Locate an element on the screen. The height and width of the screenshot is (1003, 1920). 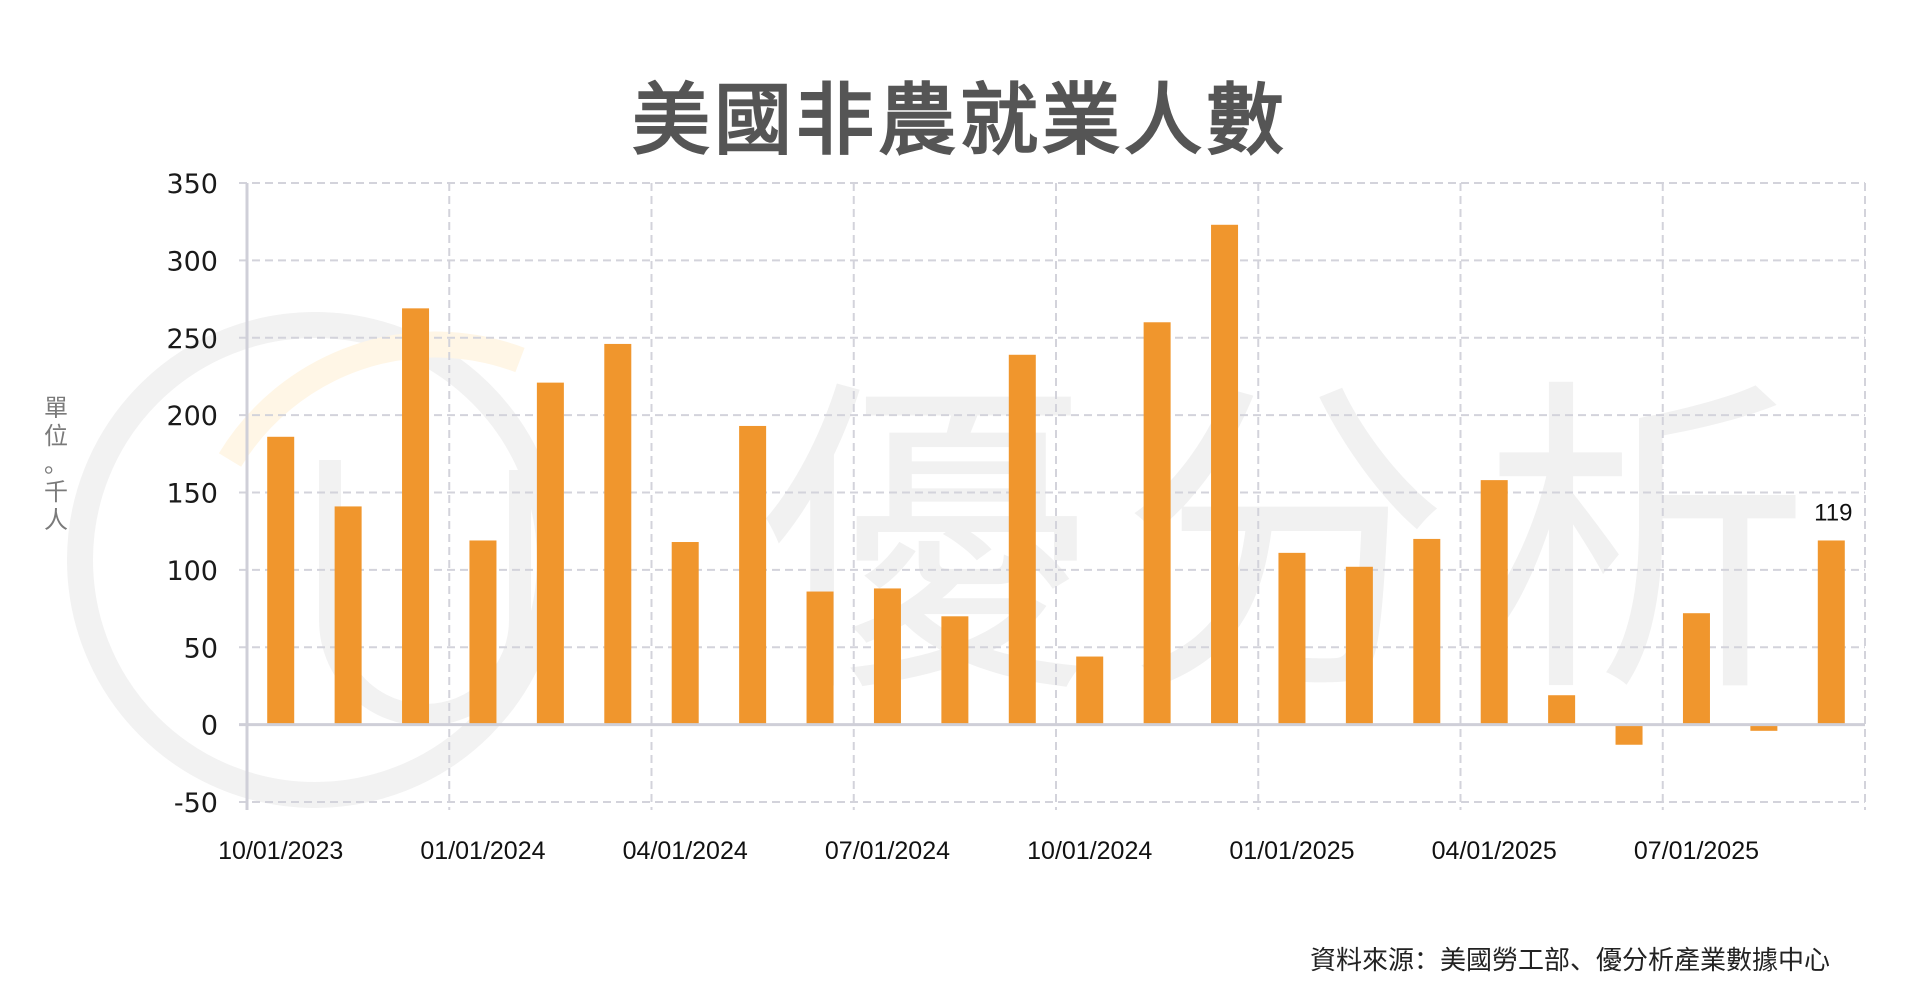
y-tick-label: -50 is located at coordinates (196, 803).